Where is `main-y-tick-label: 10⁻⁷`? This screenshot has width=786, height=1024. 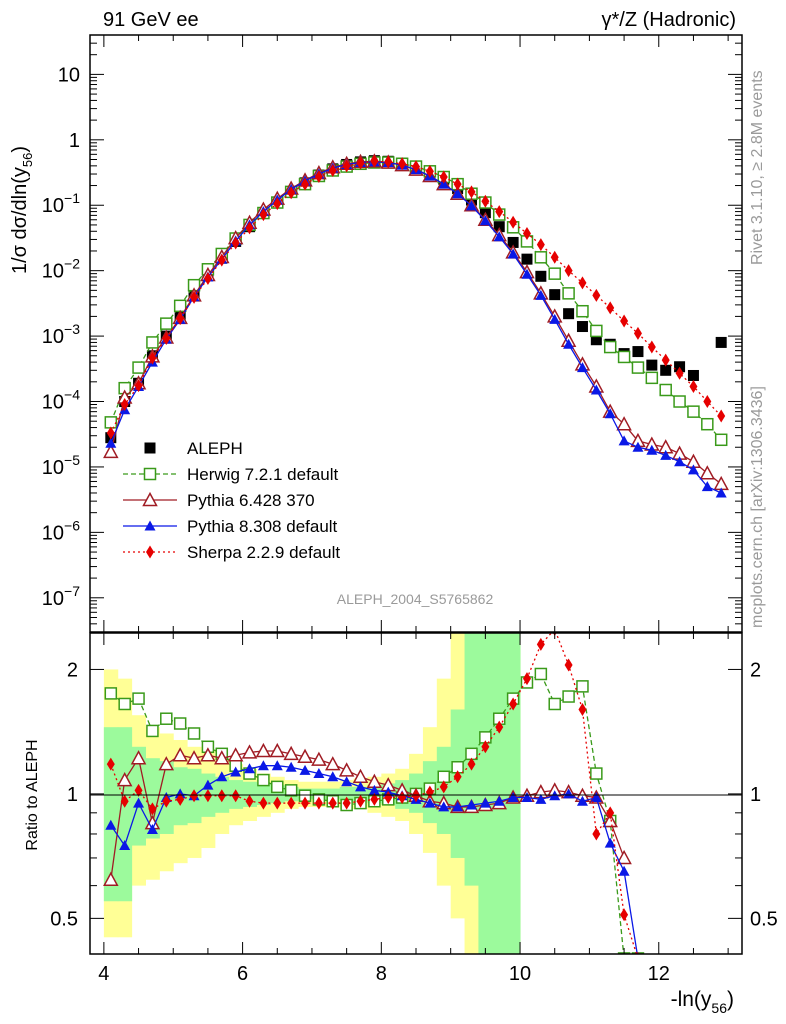
main-y-tick-label: 10⁻⁷ is located at coordinates (61, 596).